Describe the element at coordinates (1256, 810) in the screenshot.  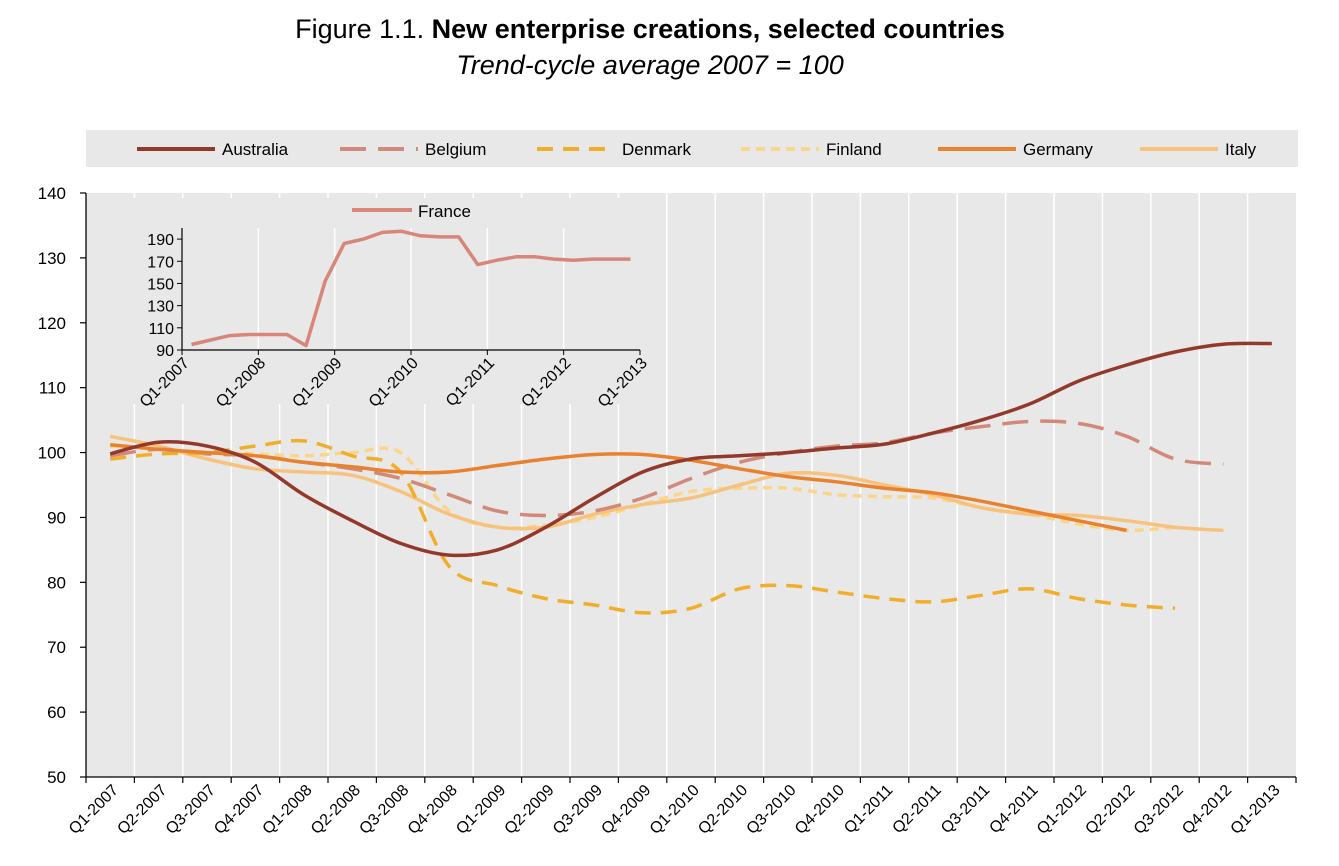
I see `x-tick-label: Q1-2013` at that location.